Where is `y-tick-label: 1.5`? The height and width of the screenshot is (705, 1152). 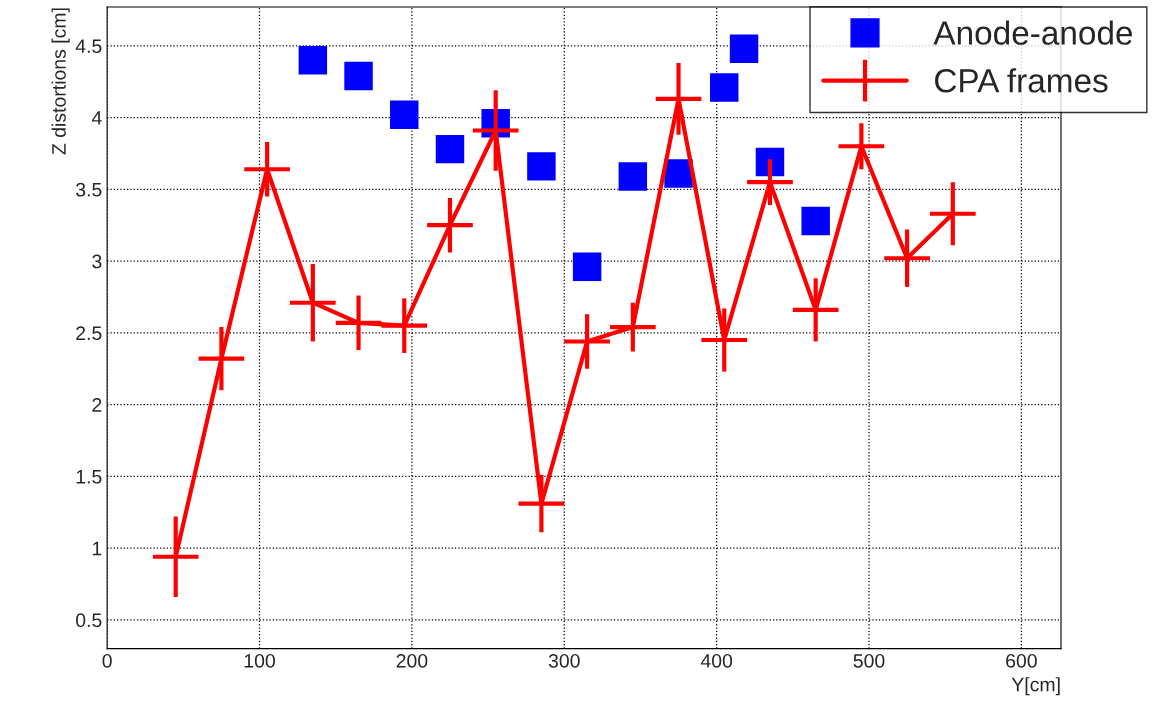
y-tick-label: 1.5 is located at coordinates (89, 477).